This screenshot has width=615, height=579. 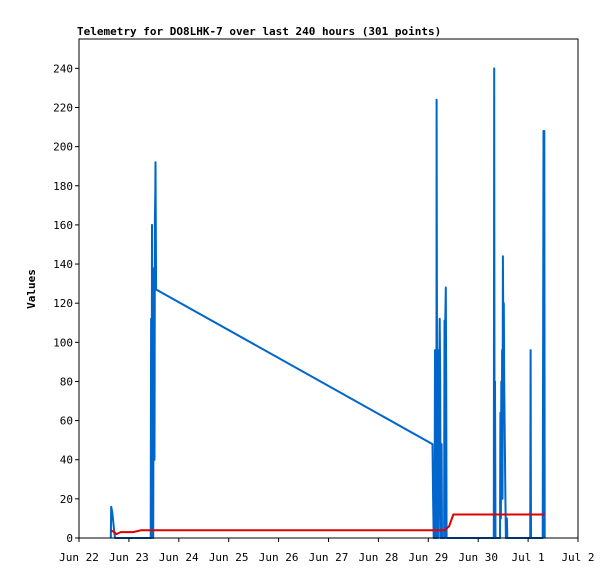 What do you see at coordinates (379, 557) in the screenshot?
I see `x-tick-label: Jun 28` at bounding box center [379, 557].